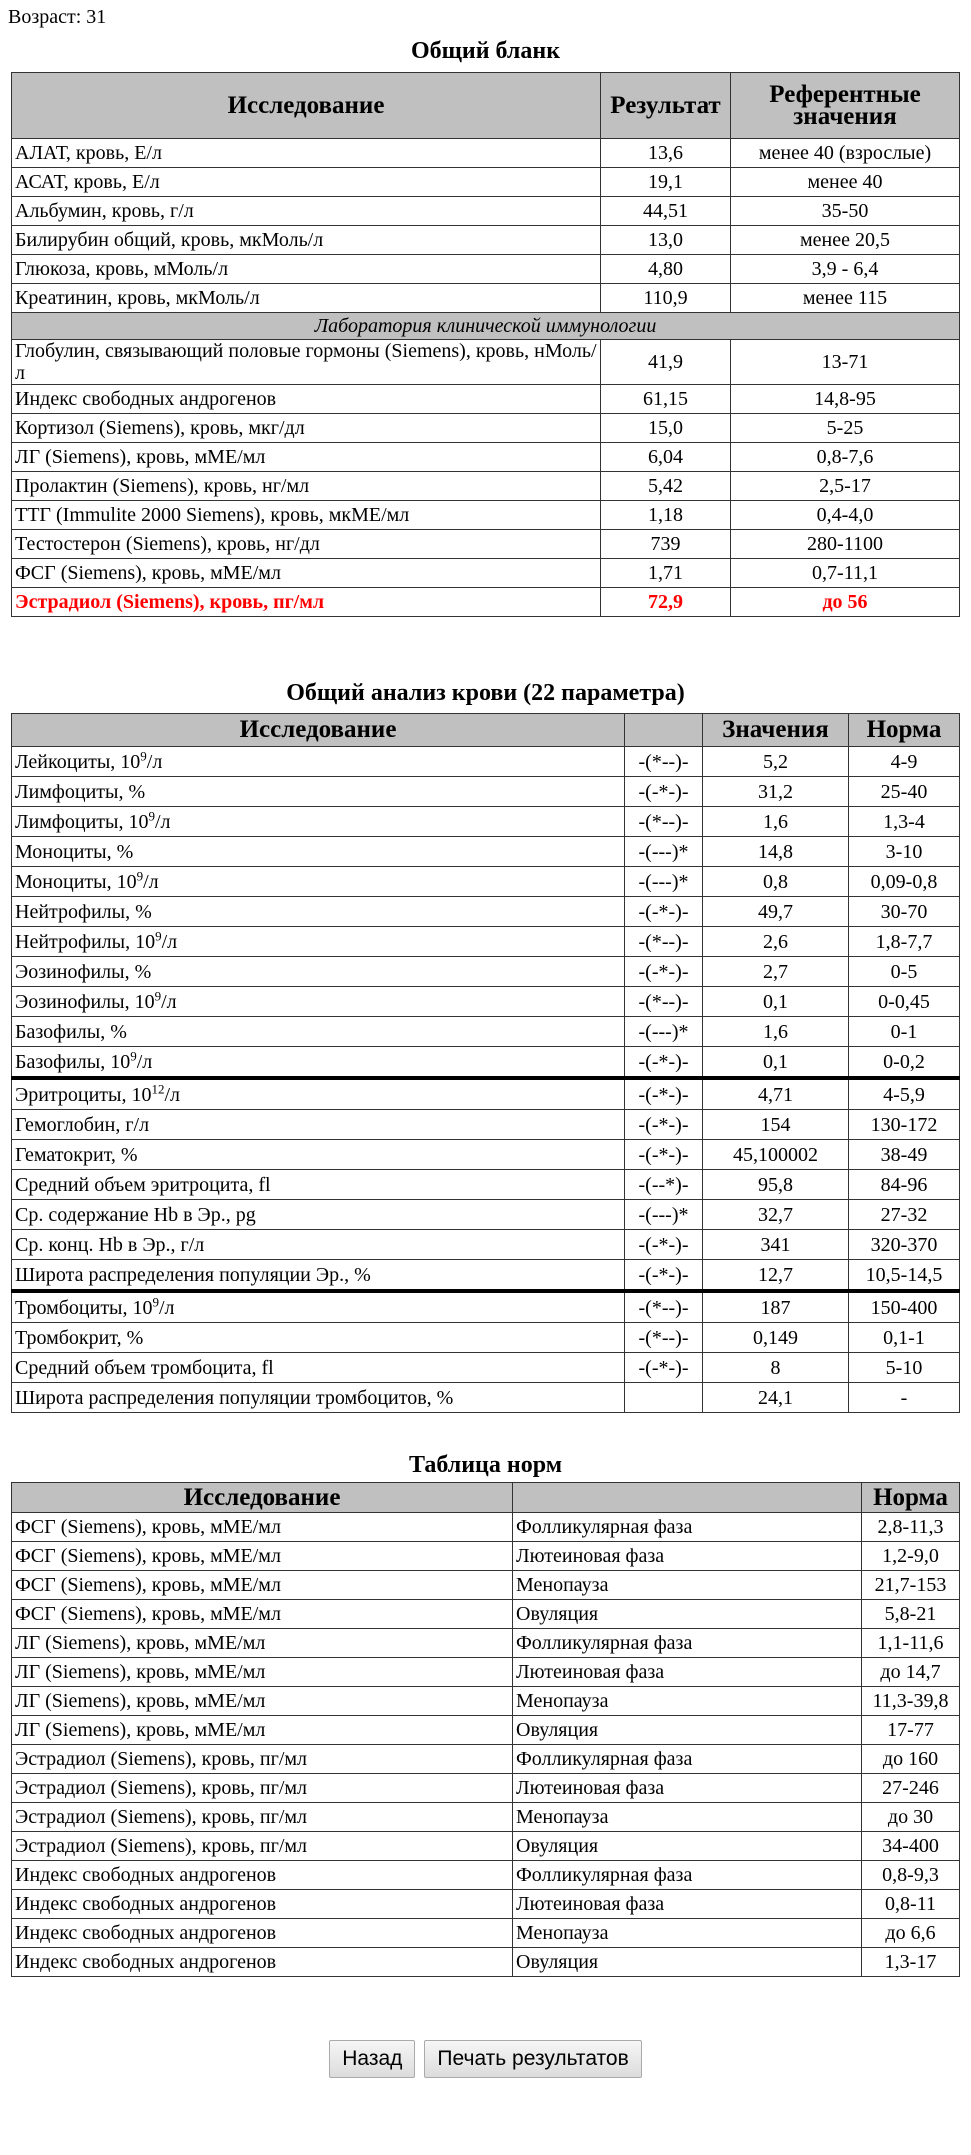  What do you see at coordinates (904, 1001) in the screenshot?
I see `norm-range: 0-0,45` at bounding box center [904, 1001].